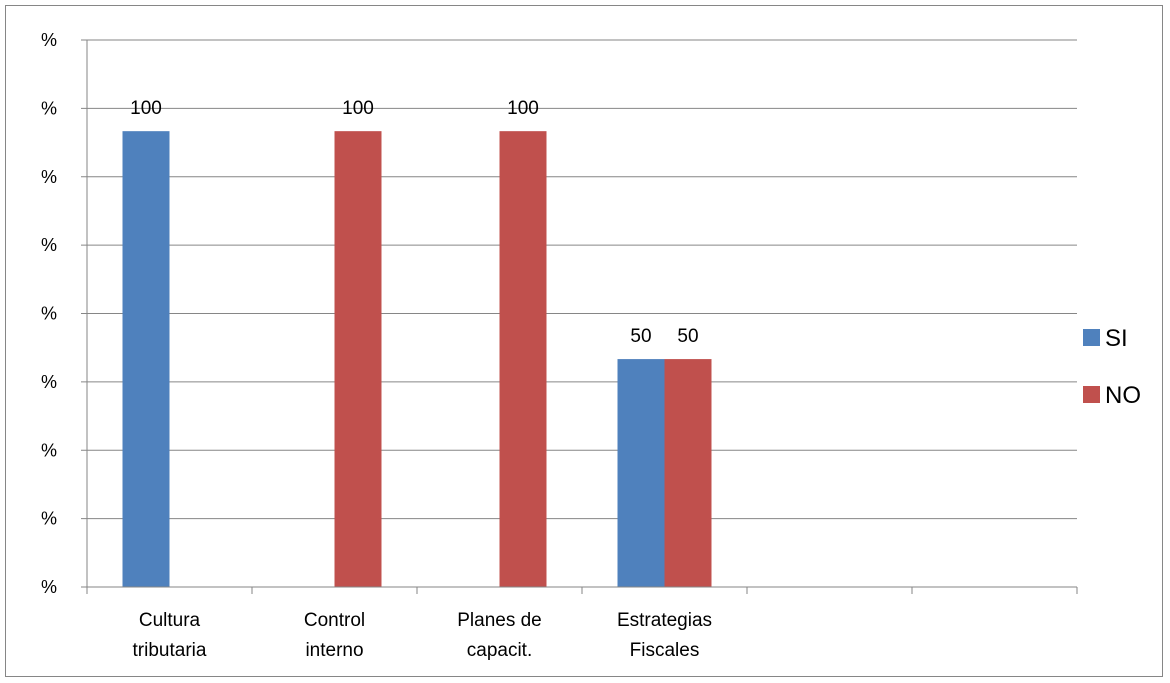  Describe the element at coordinates (1112, 367) in the screenshot. I see `legend: SI NO` at that location.